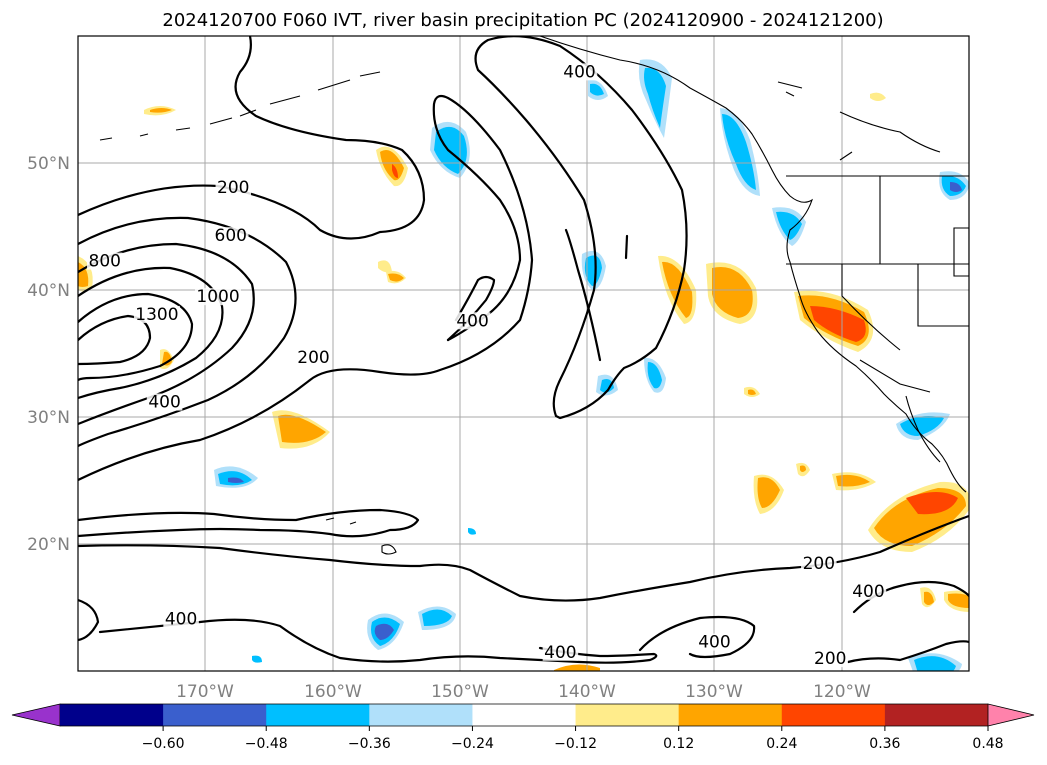 This screenshot has height=765, width=1047. I want to click on lat-tick-labels: 50°N 40°N 30°N 20°N, so click(48, 354).